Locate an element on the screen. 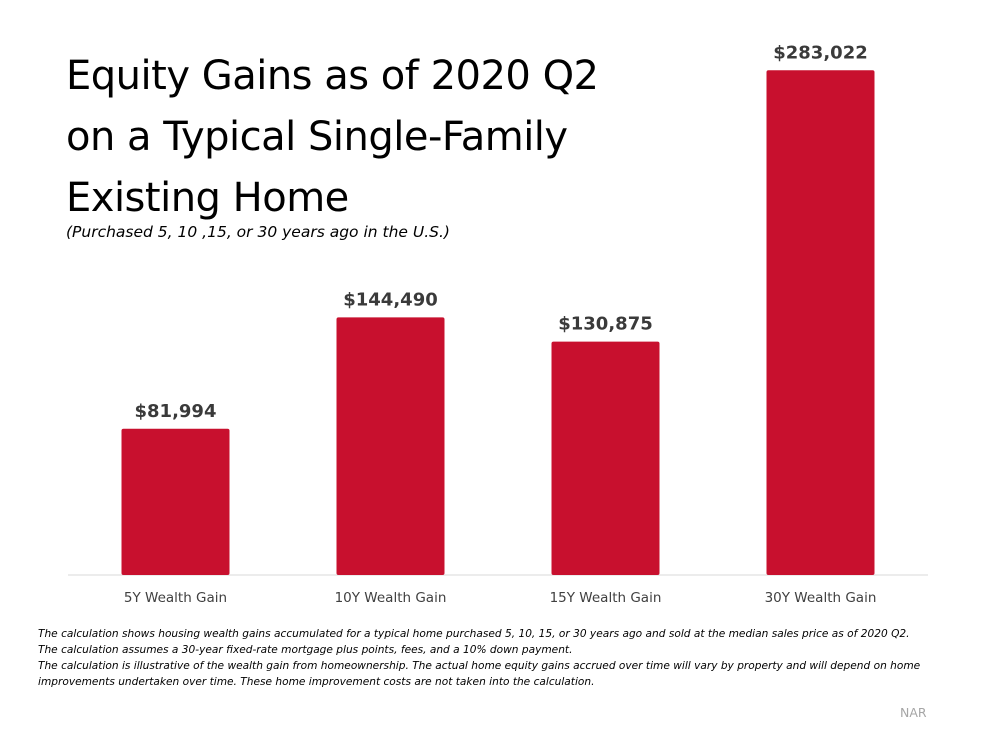 This screenshot has width=1000, height=750. data-label-2: $144,490 is located at coordinates (390, 299).